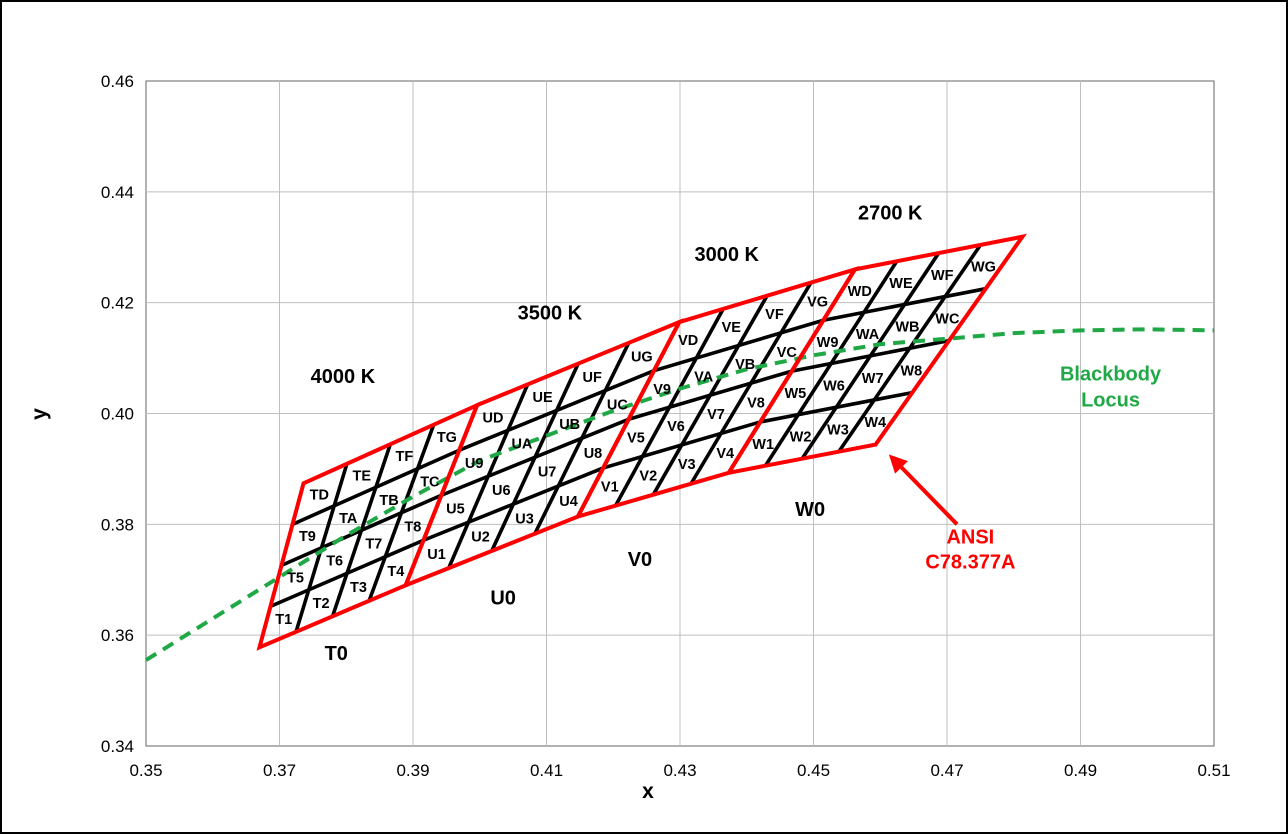  I want to click on bin-label-uc: UC, so click(617, 406).